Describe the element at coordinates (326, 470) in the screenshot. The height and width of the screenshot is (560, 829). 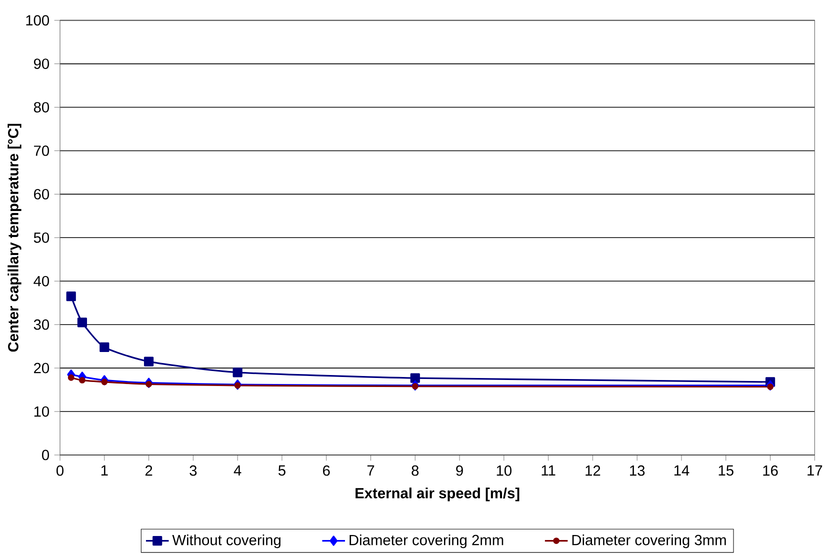
I see `x-tick-label: 6` at that location.